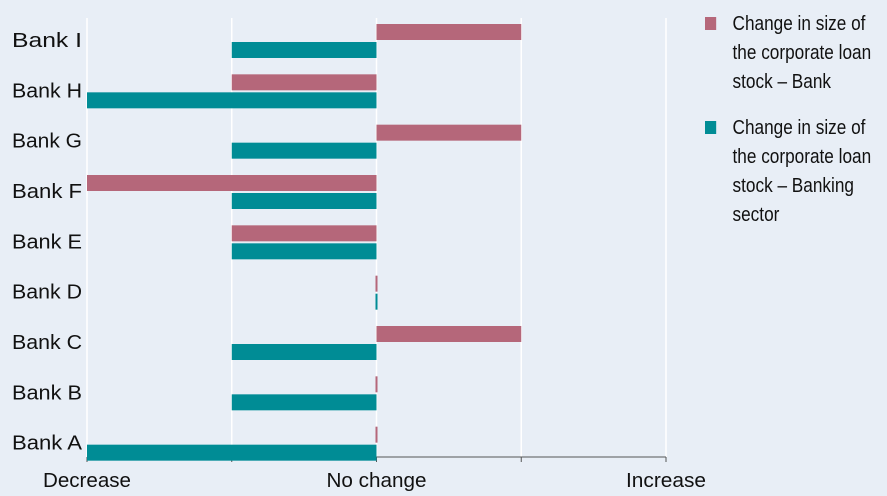  I want to click on legend-swatch-bank, so click(711, 23).